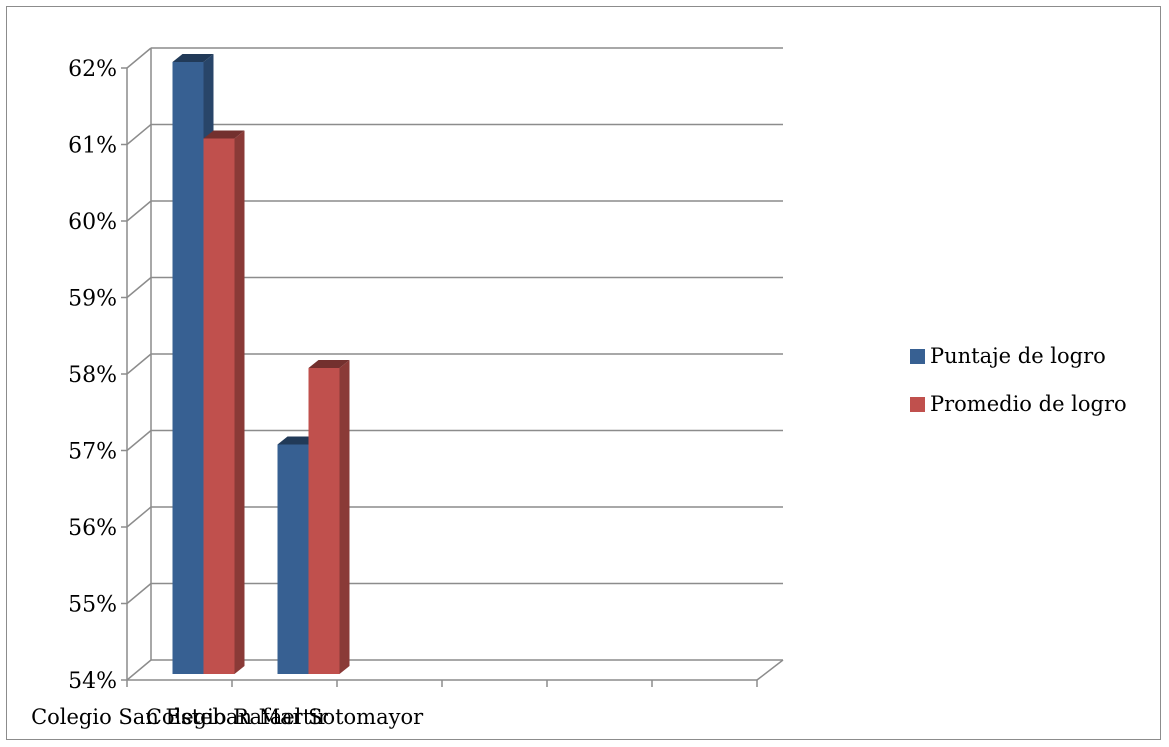 The width and height of the screenshot is (1169, 747). I want to click on y-tick-label: 57%, so click(92, 452).